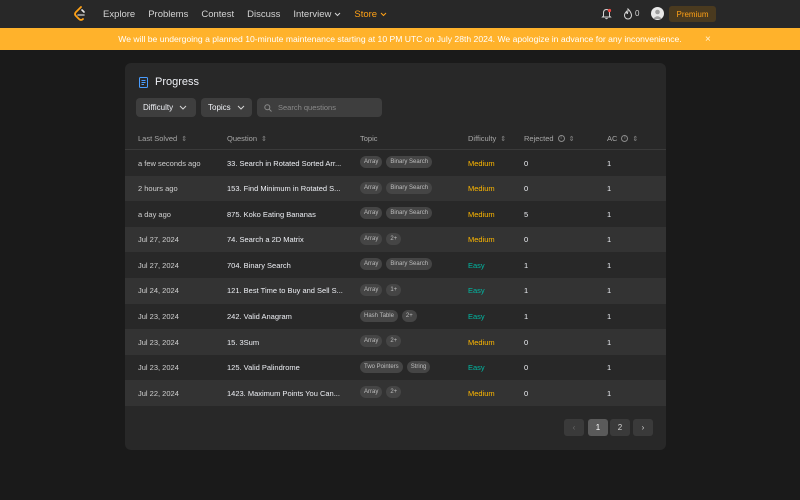 The width and height of the screenshot is (800, 500). Describe the element at coordinates (268, 107) in the screenshot. I see `search-icon` at that location.